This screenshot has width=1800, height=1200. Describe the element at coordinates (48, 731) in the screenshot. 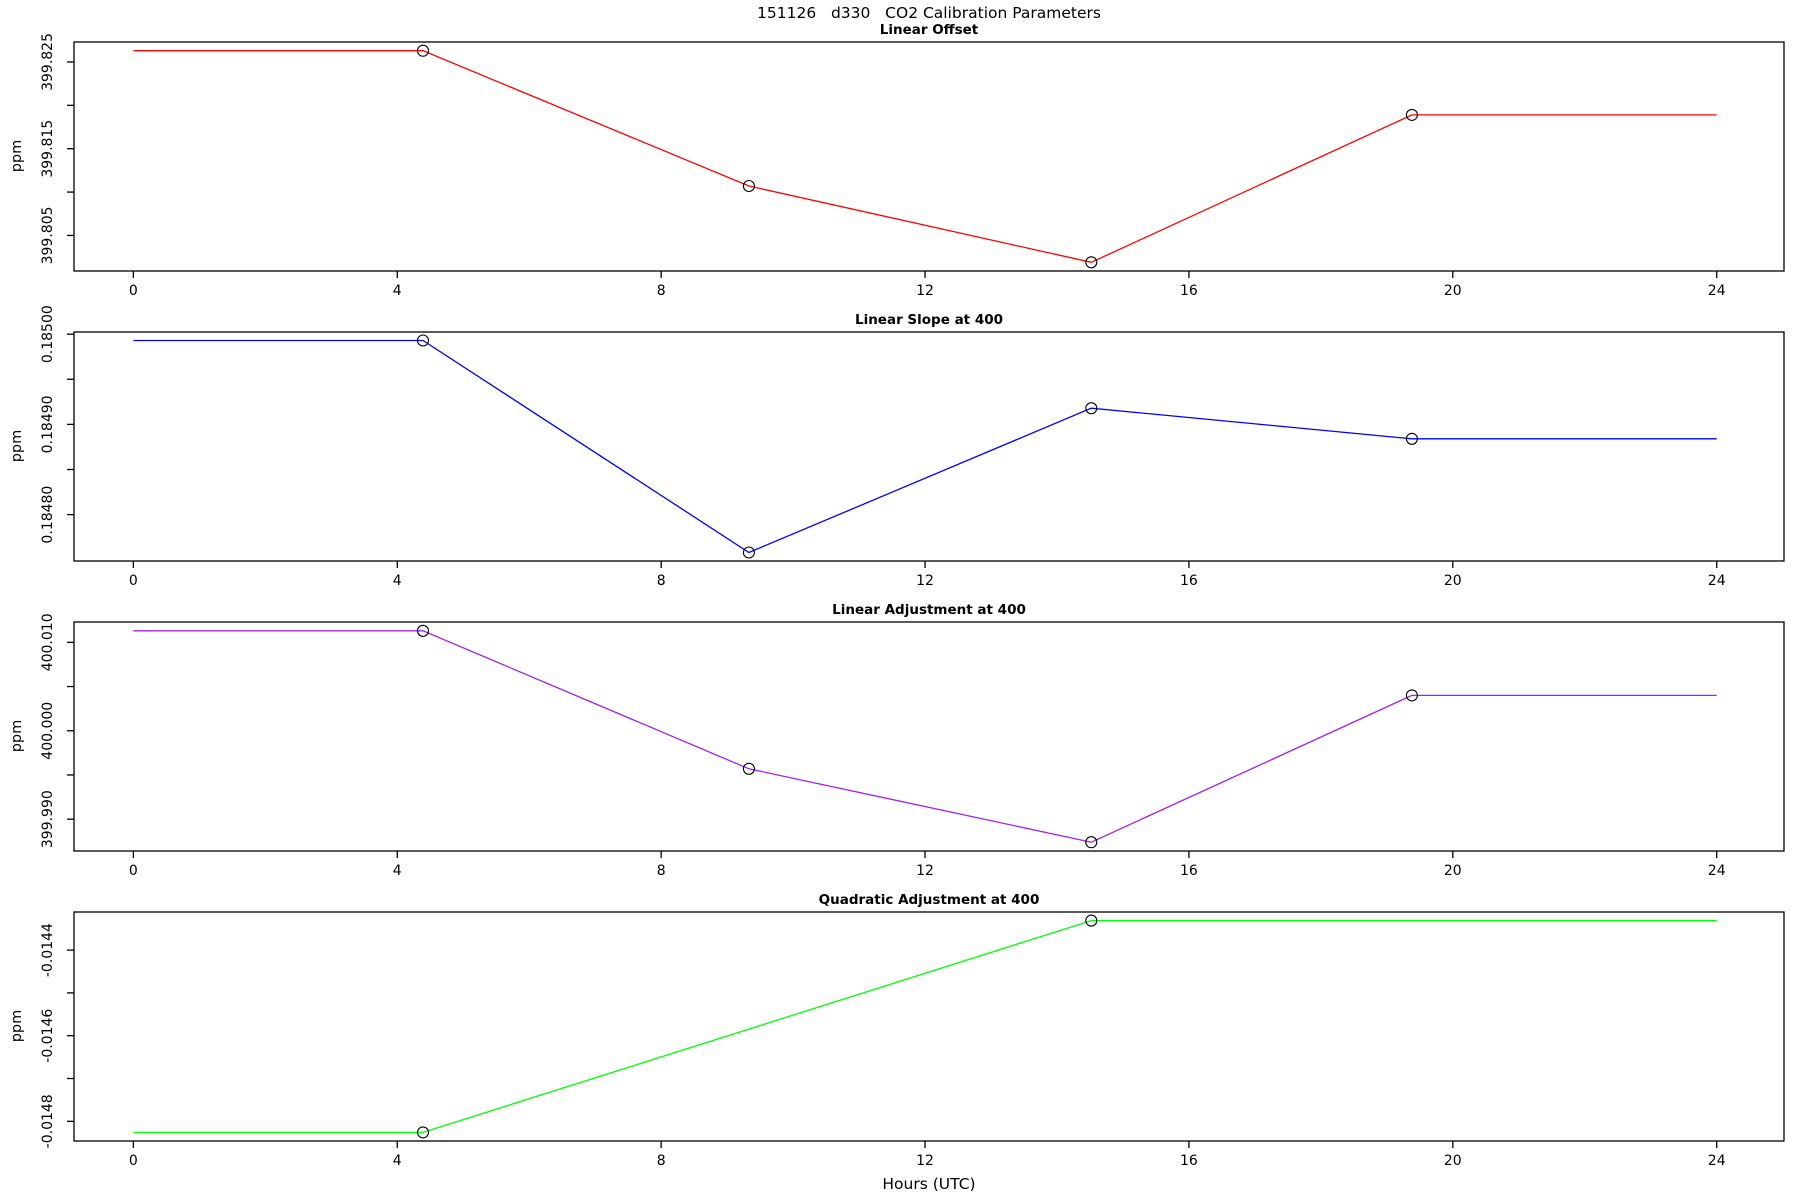

I see `y-tick-label: 400.000` at that location.